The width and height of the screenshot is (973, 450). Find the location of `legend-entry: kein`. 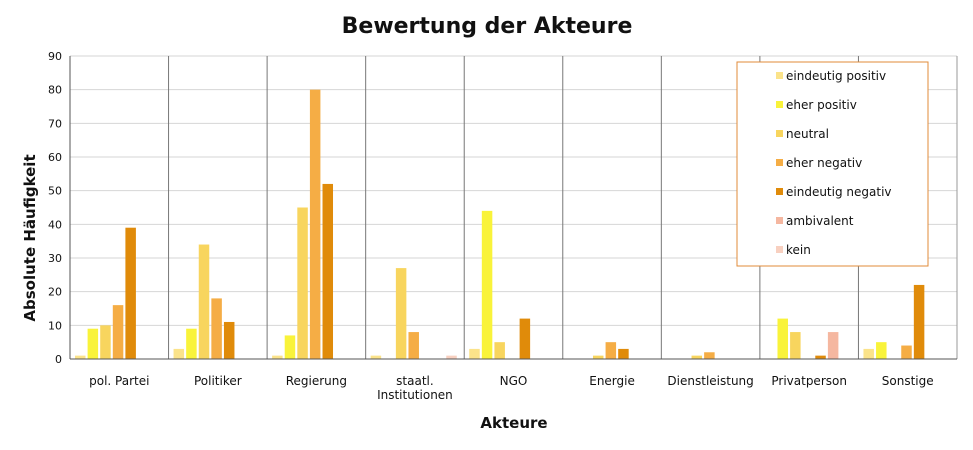

legend-entry: kein is located at coordinates (798, 250).